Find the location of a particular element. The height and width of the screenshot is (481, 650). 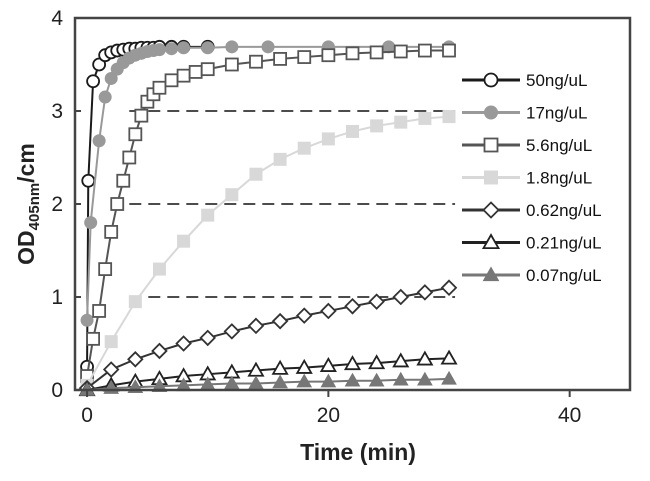

legend-item: 0.62ng/uL is located at coordinates (532, 210).